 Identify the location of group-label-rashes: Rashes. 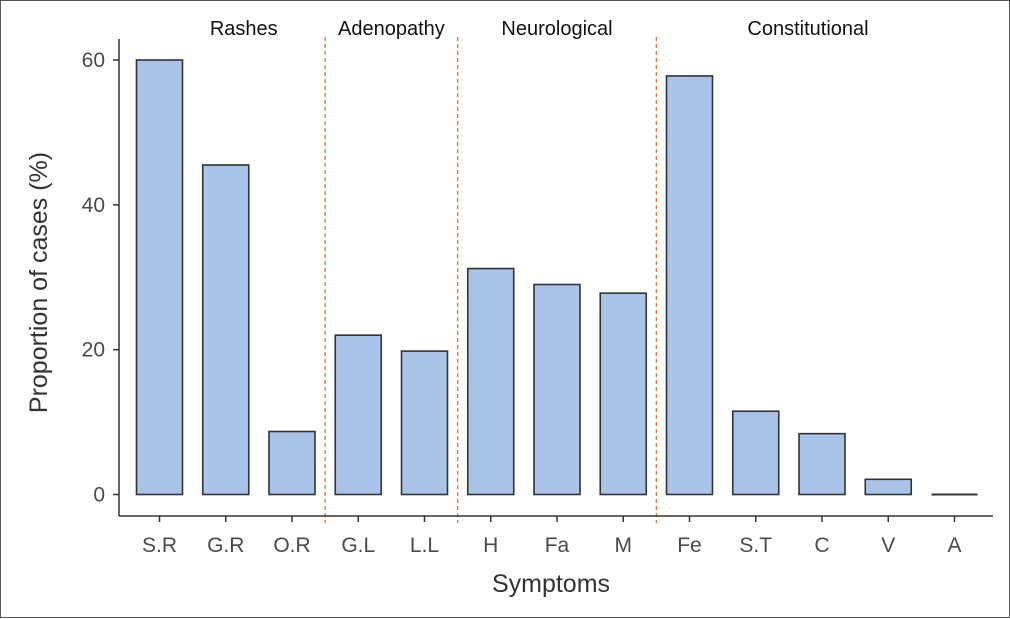
(244, 29).